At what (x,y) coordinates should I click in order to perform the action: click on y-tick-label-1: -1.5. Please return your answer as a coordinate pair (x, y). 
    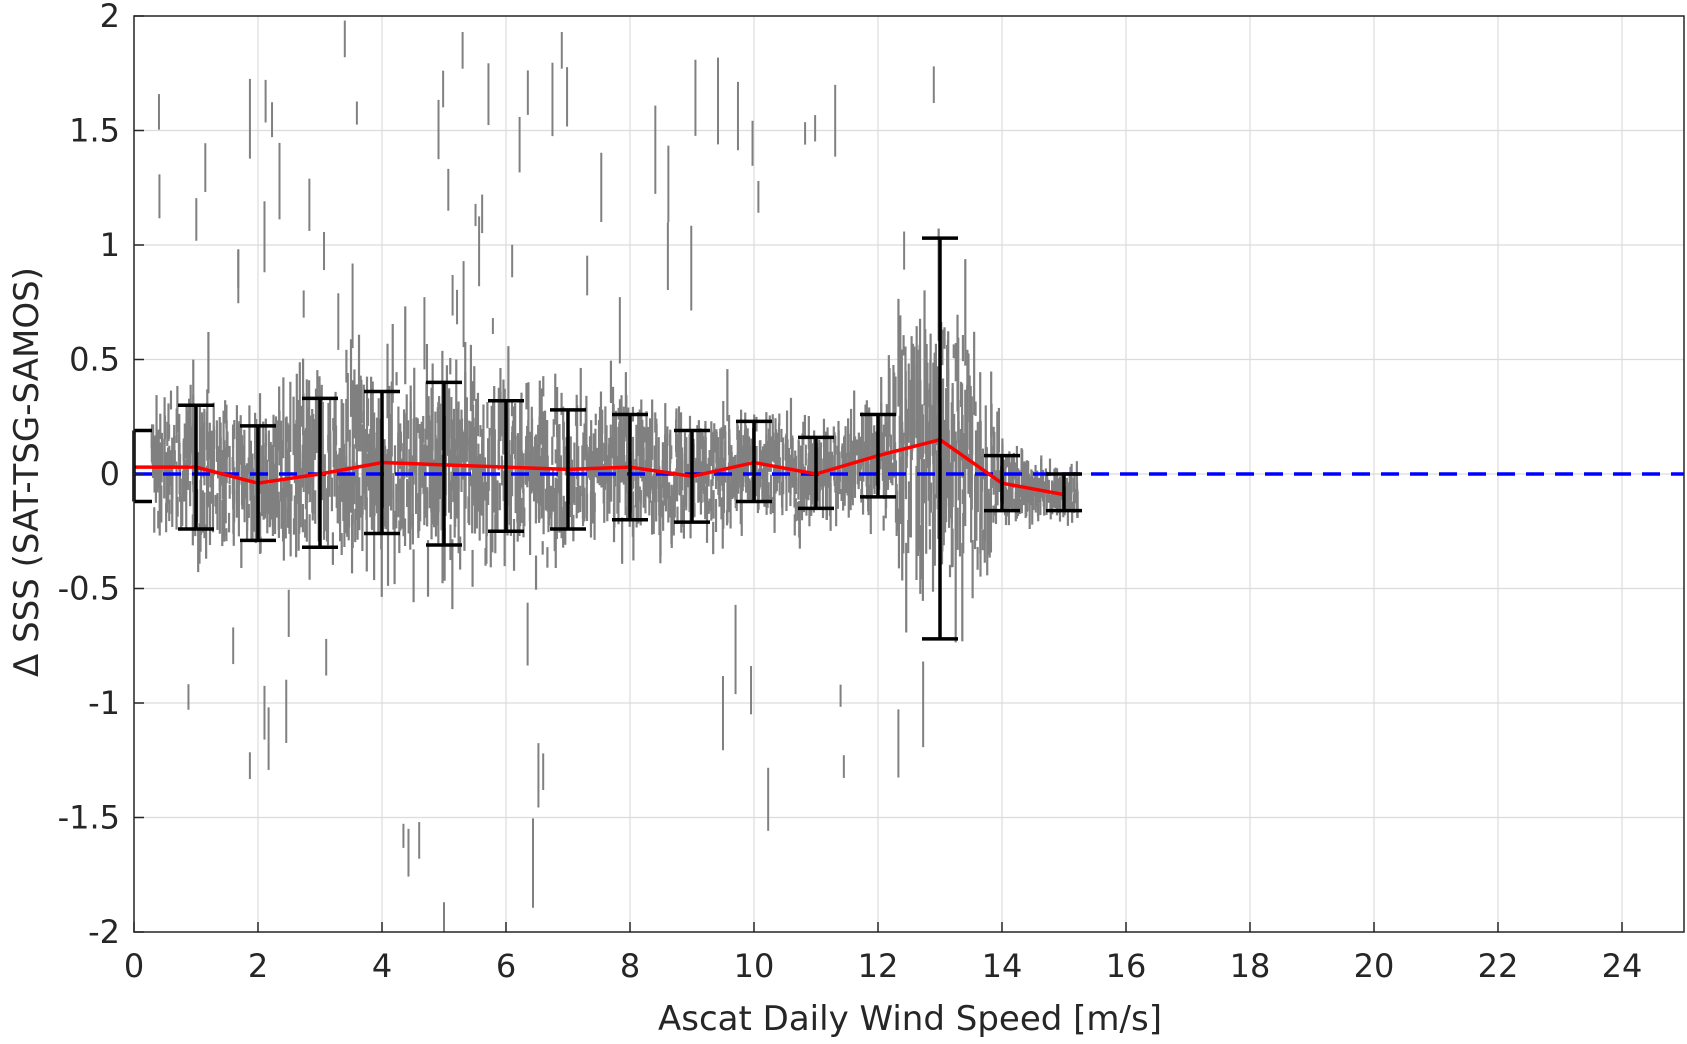
    Looking at the image, I should click on (89, 818).